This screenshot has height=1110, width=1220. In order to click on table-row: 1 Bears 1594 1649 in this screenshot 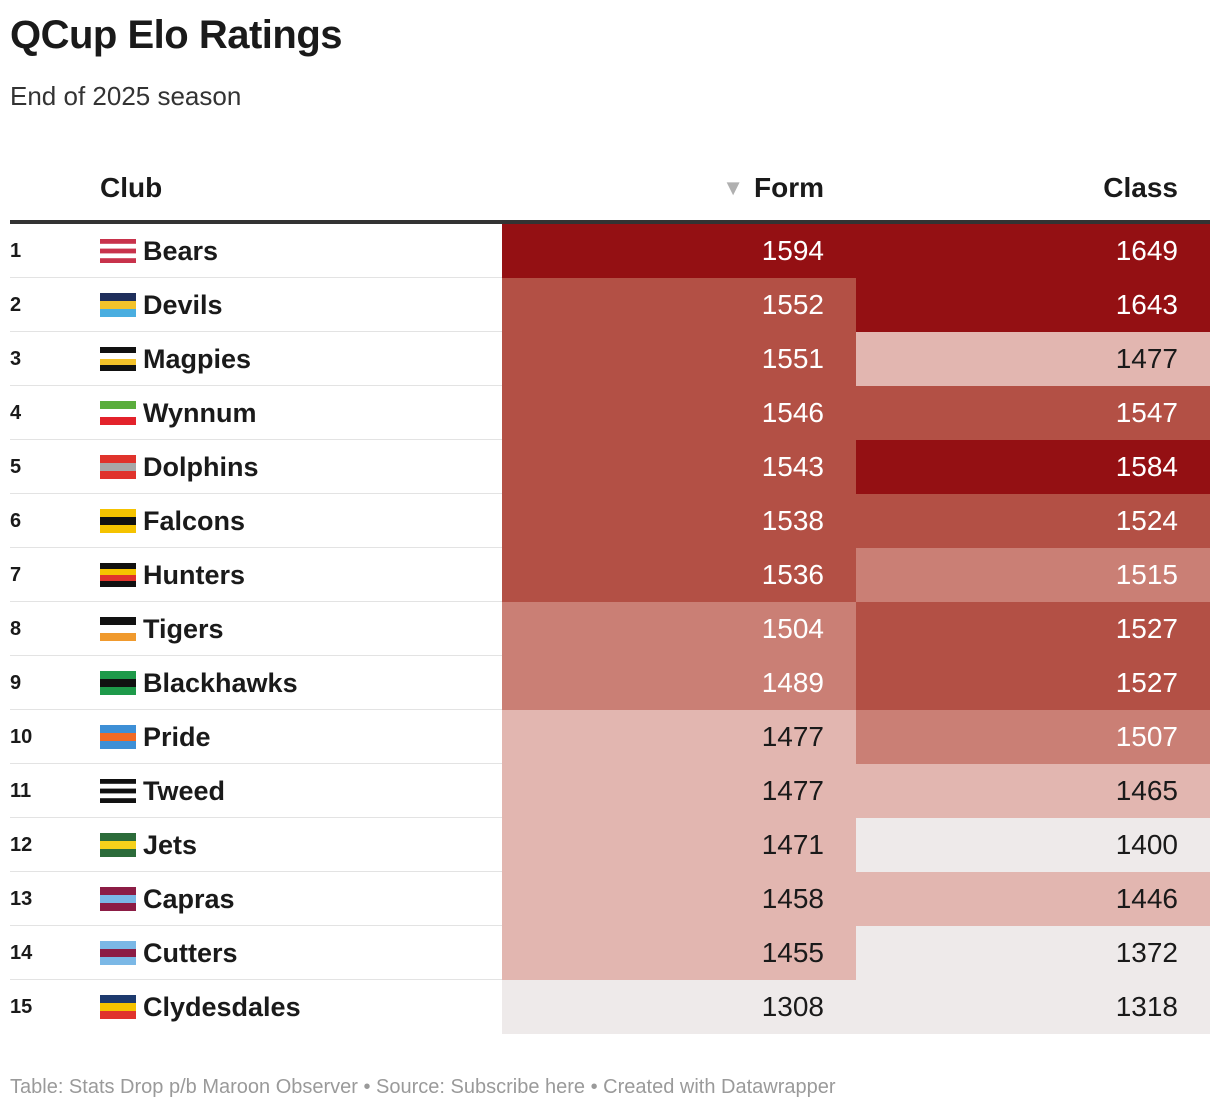, I will do `click(610, 251)`.